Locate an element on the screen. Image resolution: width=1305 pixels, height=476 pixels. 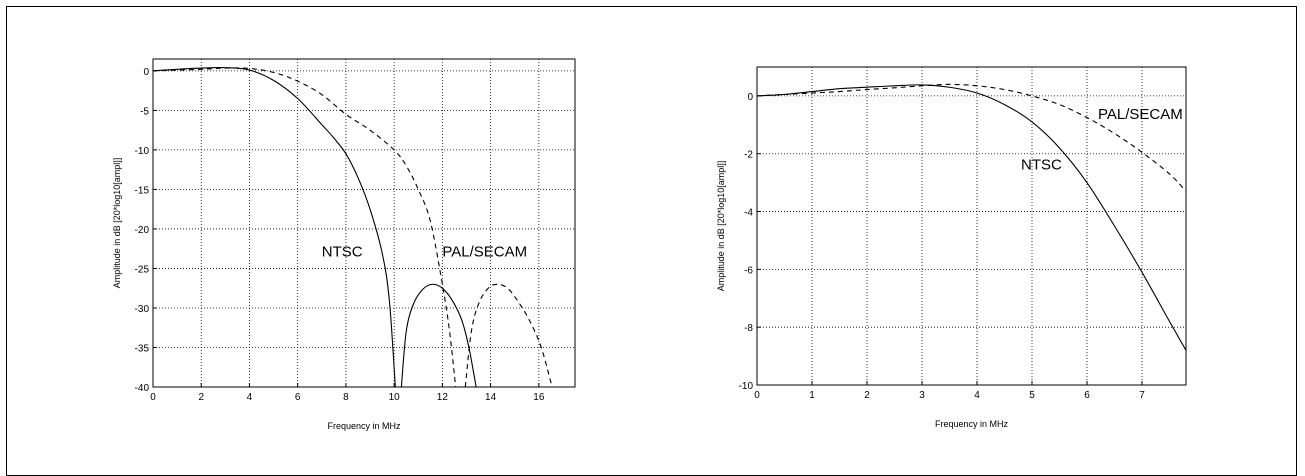
y-tick-label: -4 is located at coordinates (748, 213).